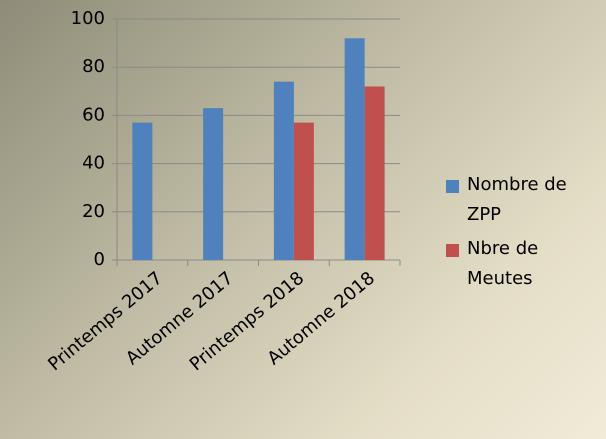  Describe the element at coordinates (99, 259) in the screenshot. I see `y-tick-label: 0` at that location.